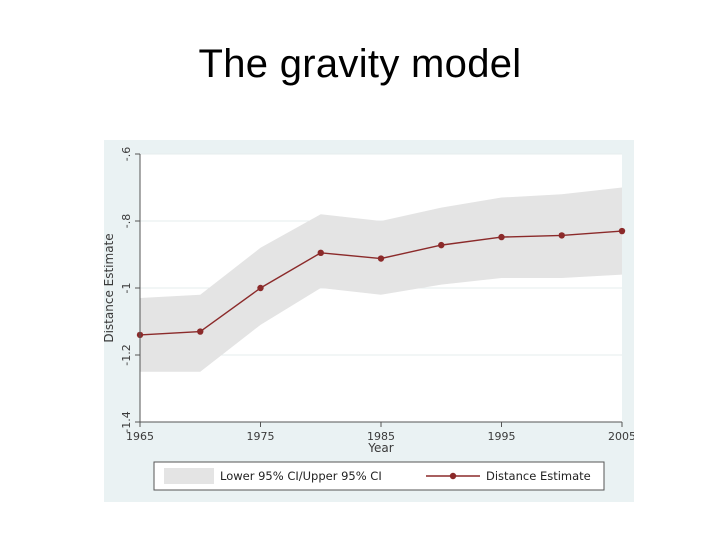 This screenshot has height=540, width=720. Describe the element at coordinates (189, 476) in the screenshot. I see `legend-ci-swatch` at that location.